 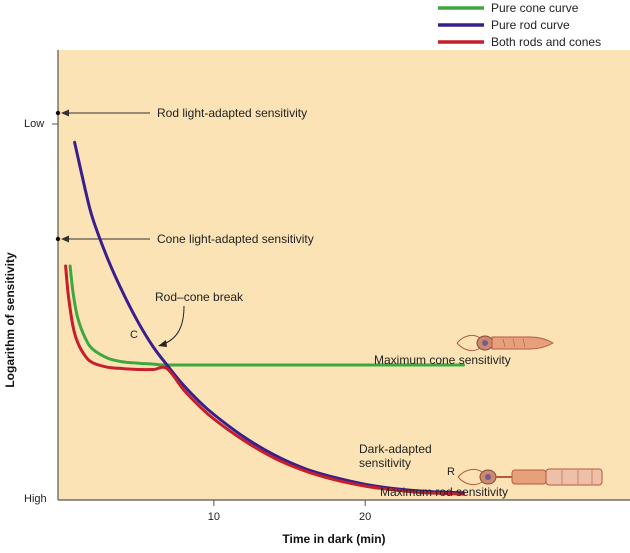 I want to click on rod-cell-illustration, so click(x=530, y=477).